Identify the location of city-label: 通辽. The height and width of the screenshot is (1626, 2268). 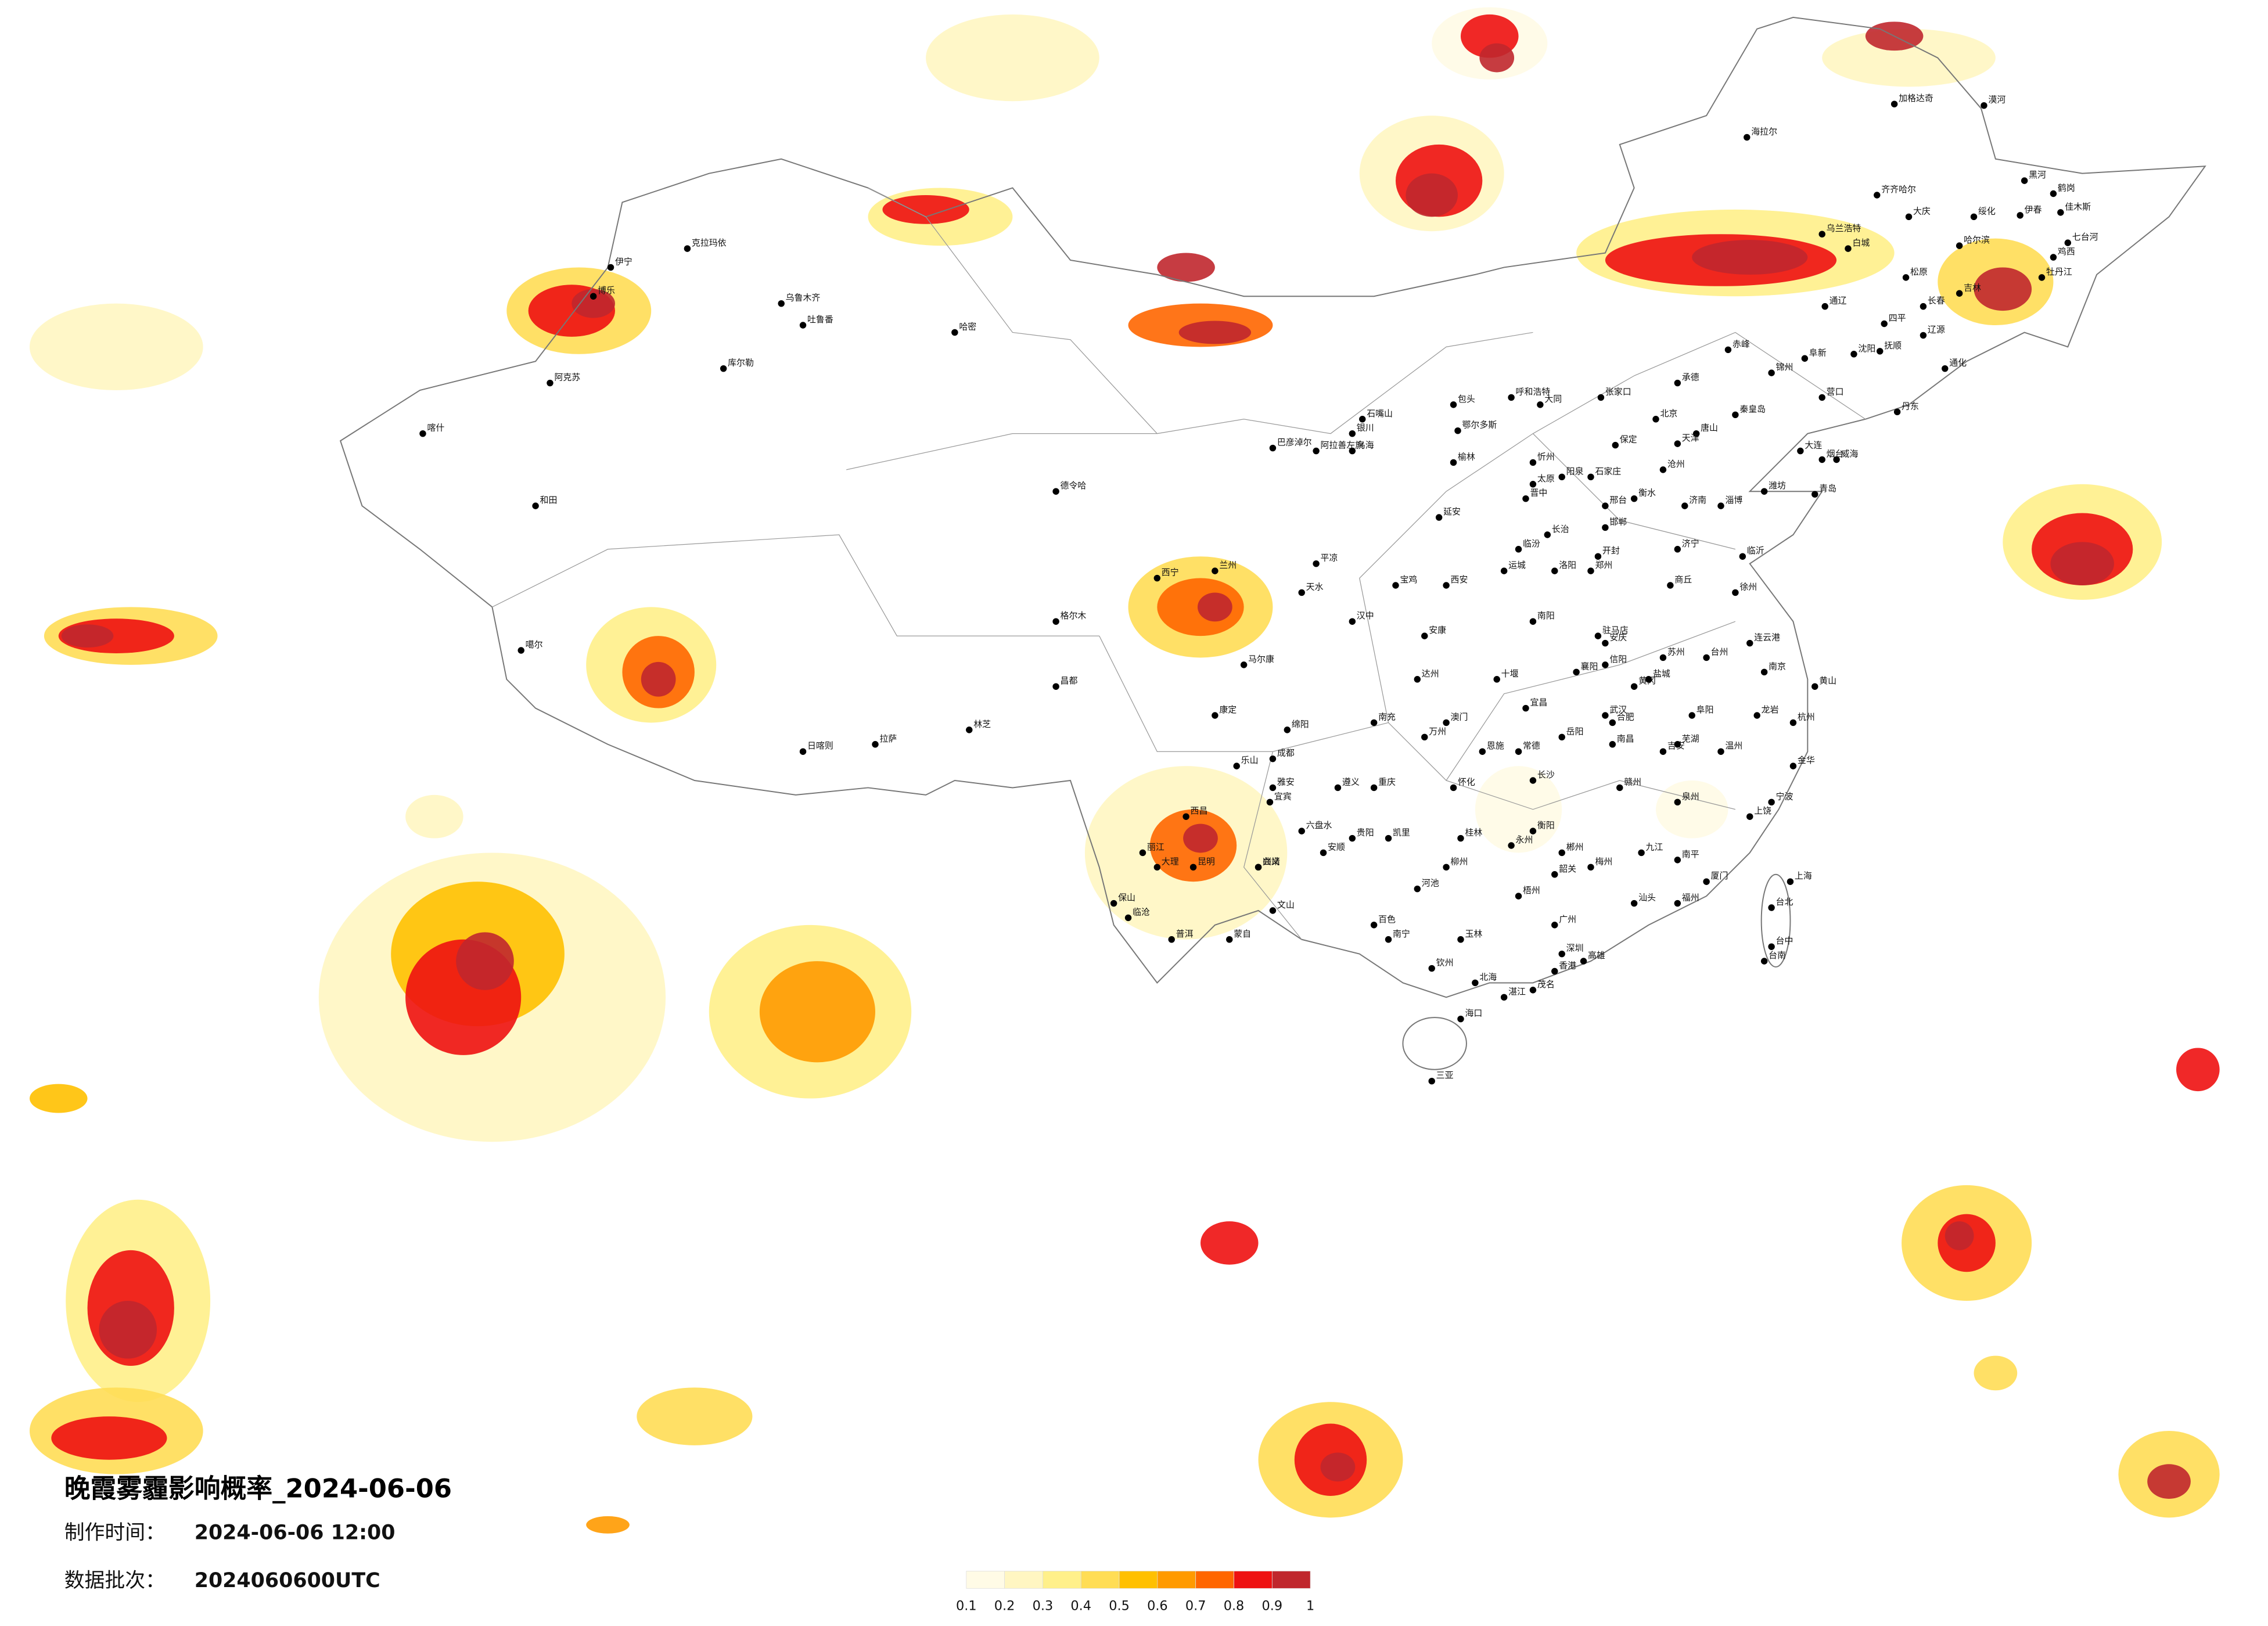
(1838, 301).